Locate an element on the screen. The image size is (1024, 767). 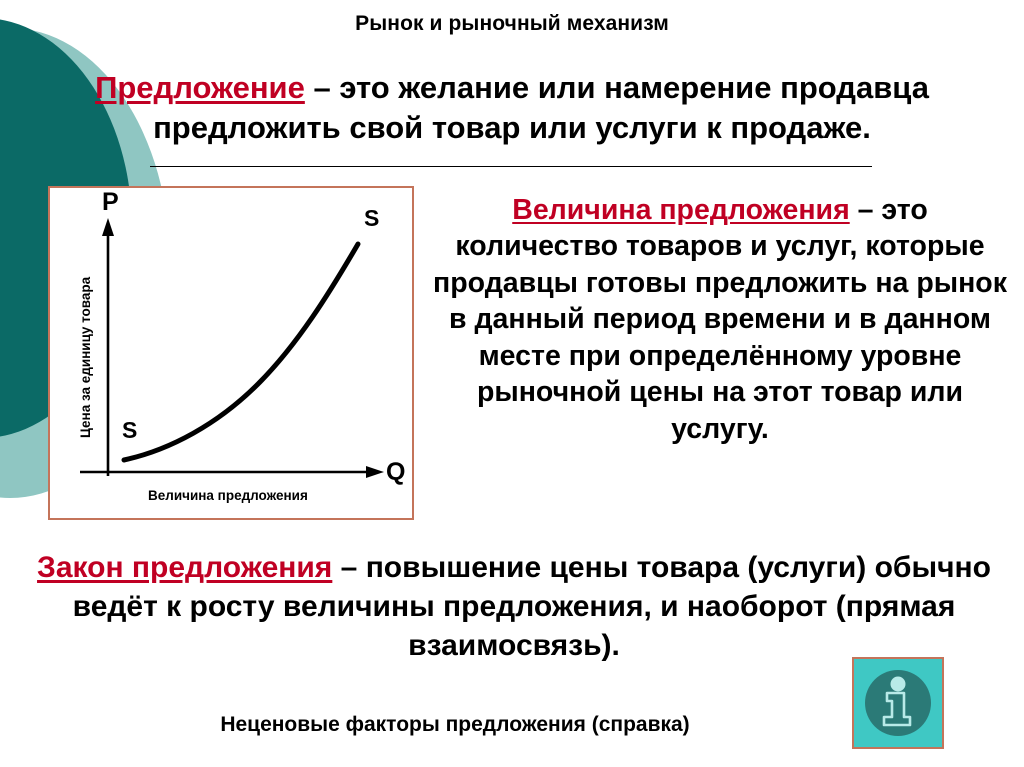
curve-label-upper: S is located at coordinates (371, 218).